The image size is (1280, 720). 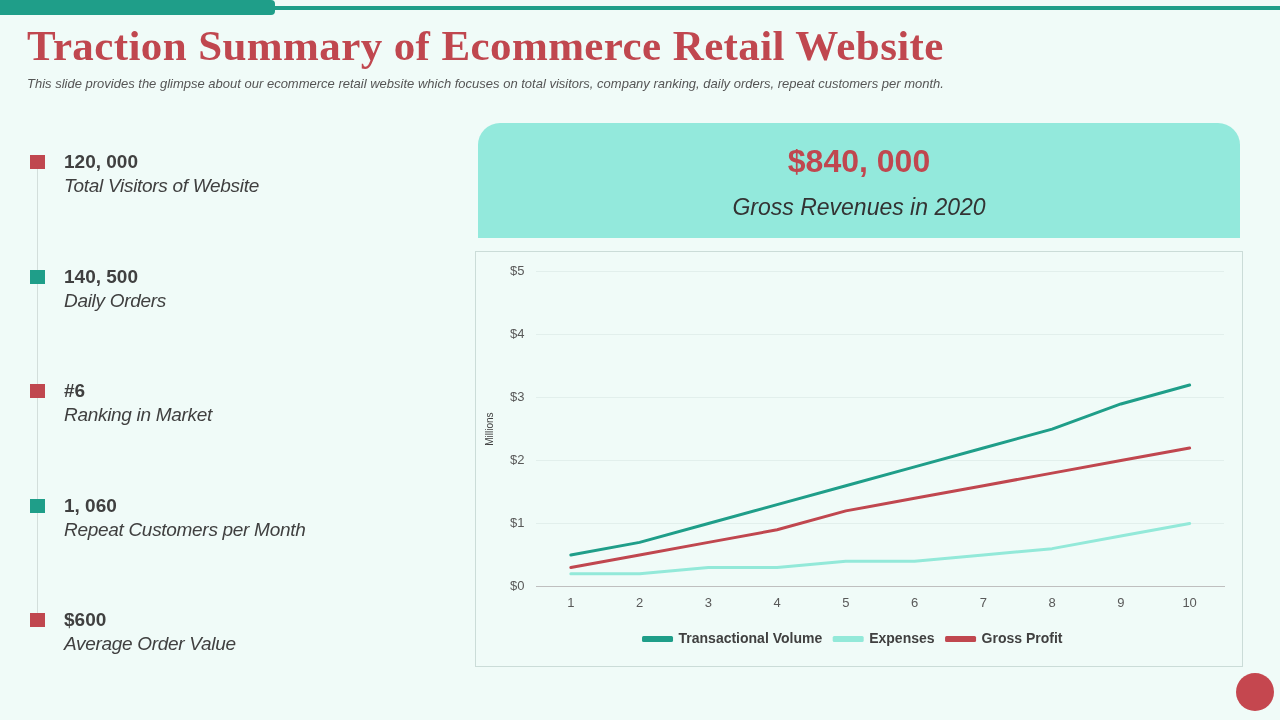 I want to click on y-tick-label: $5, so click(x=517, y=271).